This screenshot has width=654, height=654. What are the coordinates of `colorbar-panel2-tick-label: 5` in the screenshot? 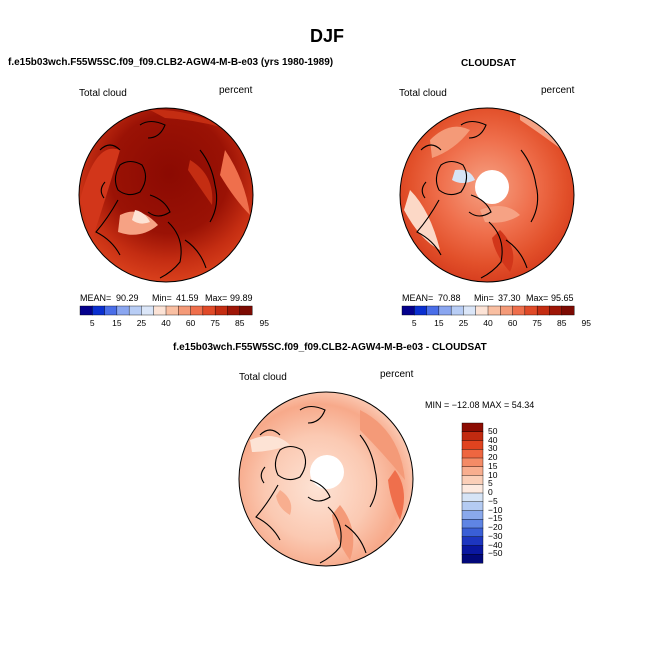 It's located at (414, 323).